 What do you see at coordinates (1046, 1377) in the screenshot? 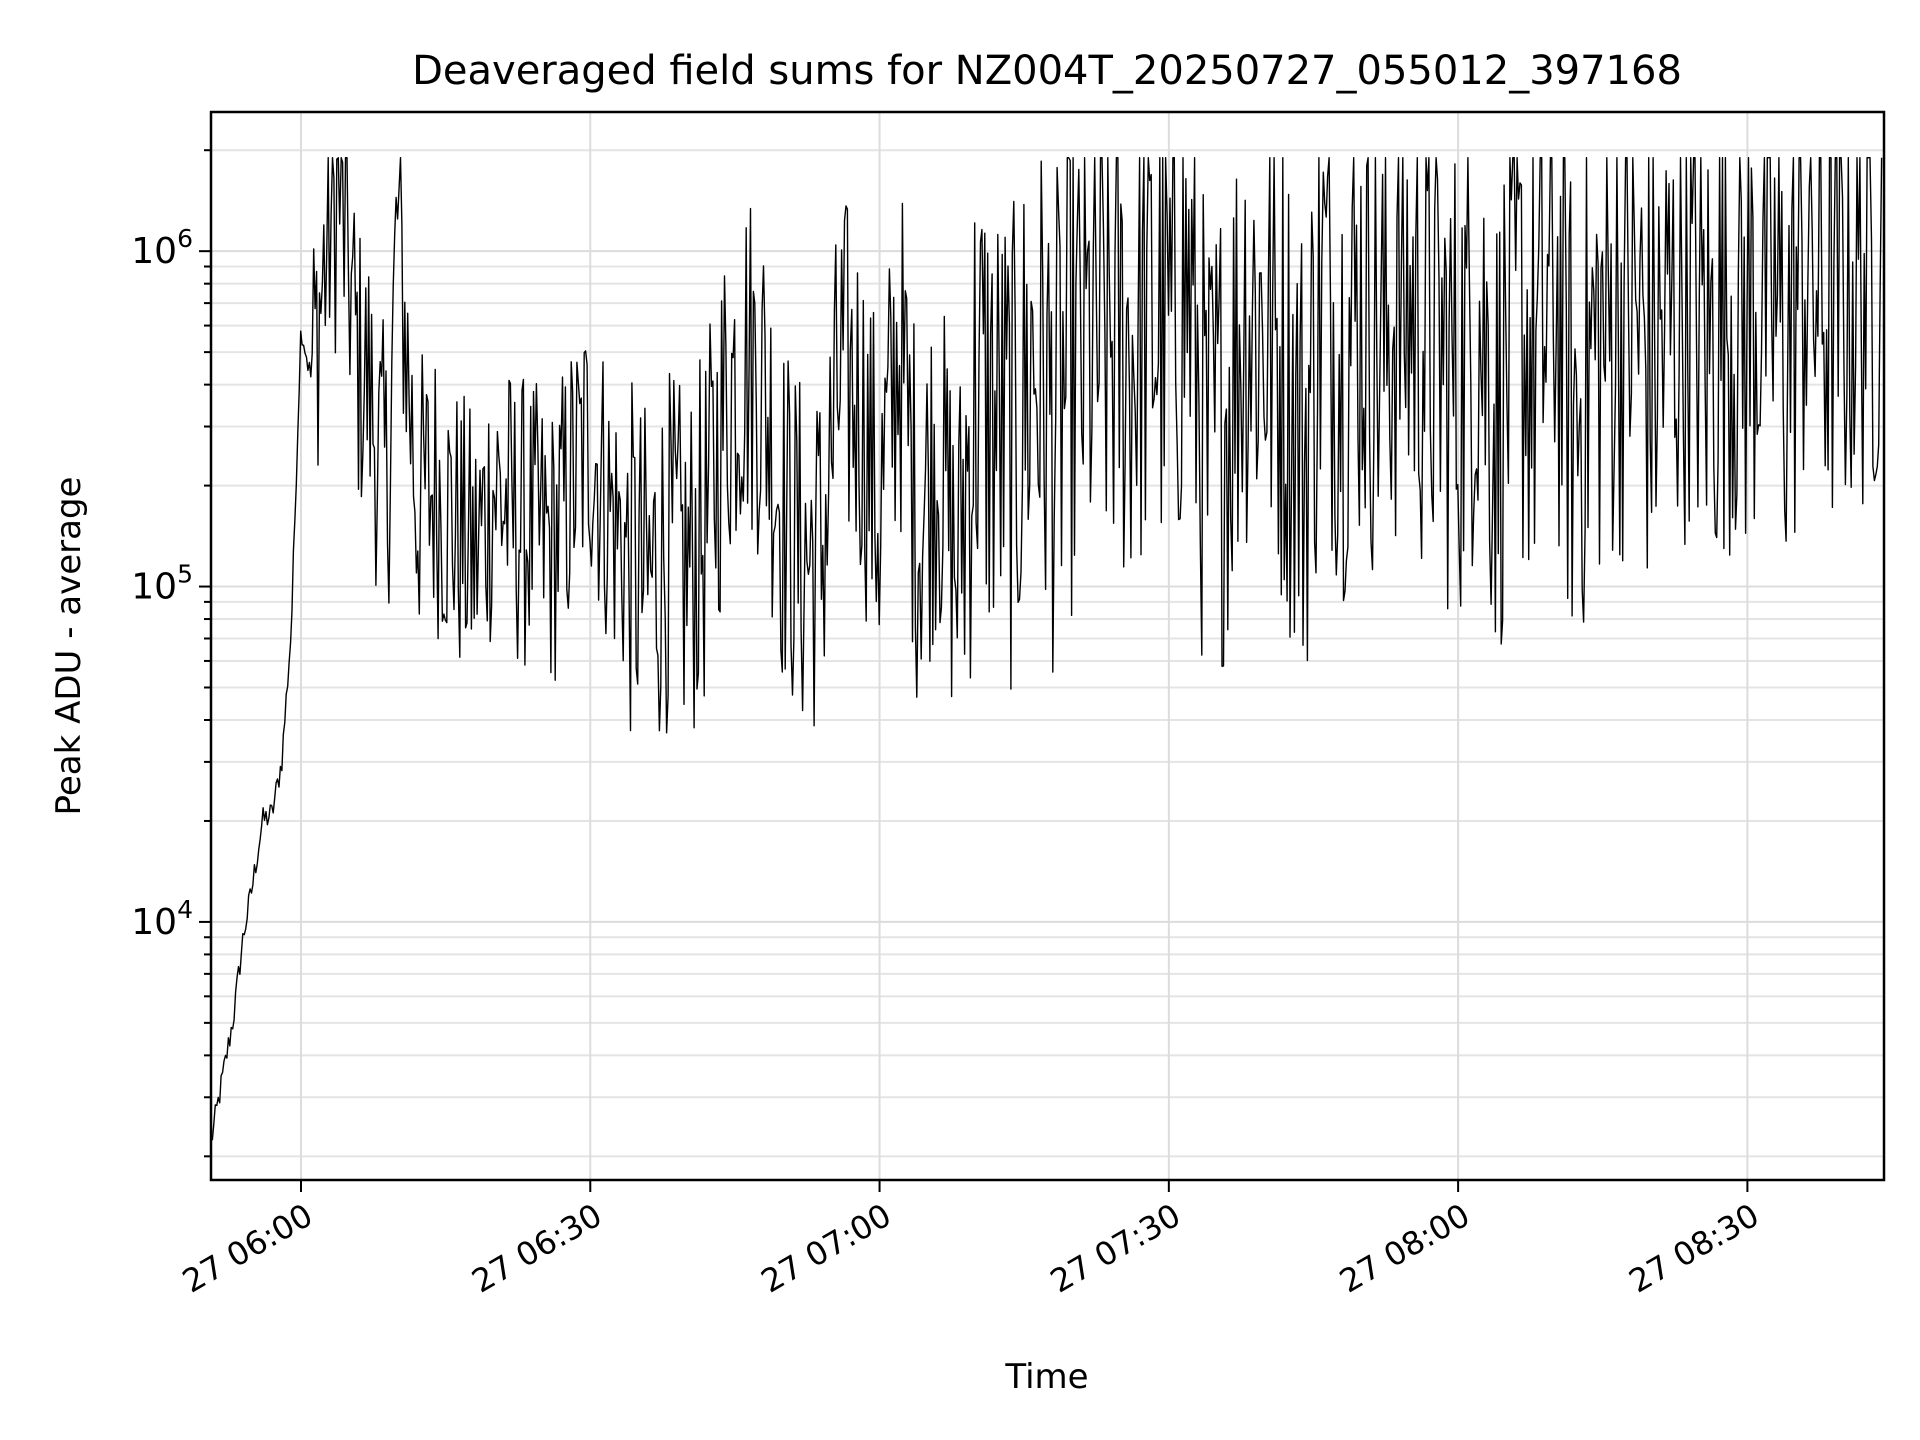
I see `x-axis-label: Time` at bounding box center [1046, 1377].